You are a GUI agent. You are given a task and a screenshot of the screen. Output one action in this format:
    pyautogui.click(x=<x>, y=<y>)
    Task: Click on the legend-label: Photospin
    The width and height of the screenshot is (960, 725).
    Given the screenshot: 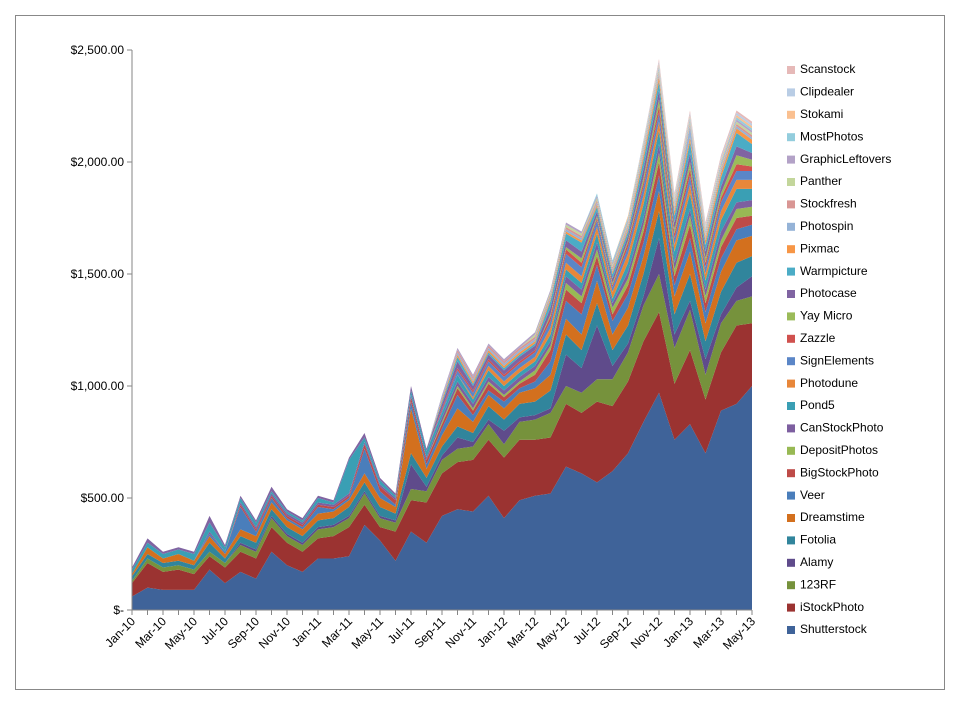 What is the action you would take?
    pyautogui.click(x=826, y=226)
    